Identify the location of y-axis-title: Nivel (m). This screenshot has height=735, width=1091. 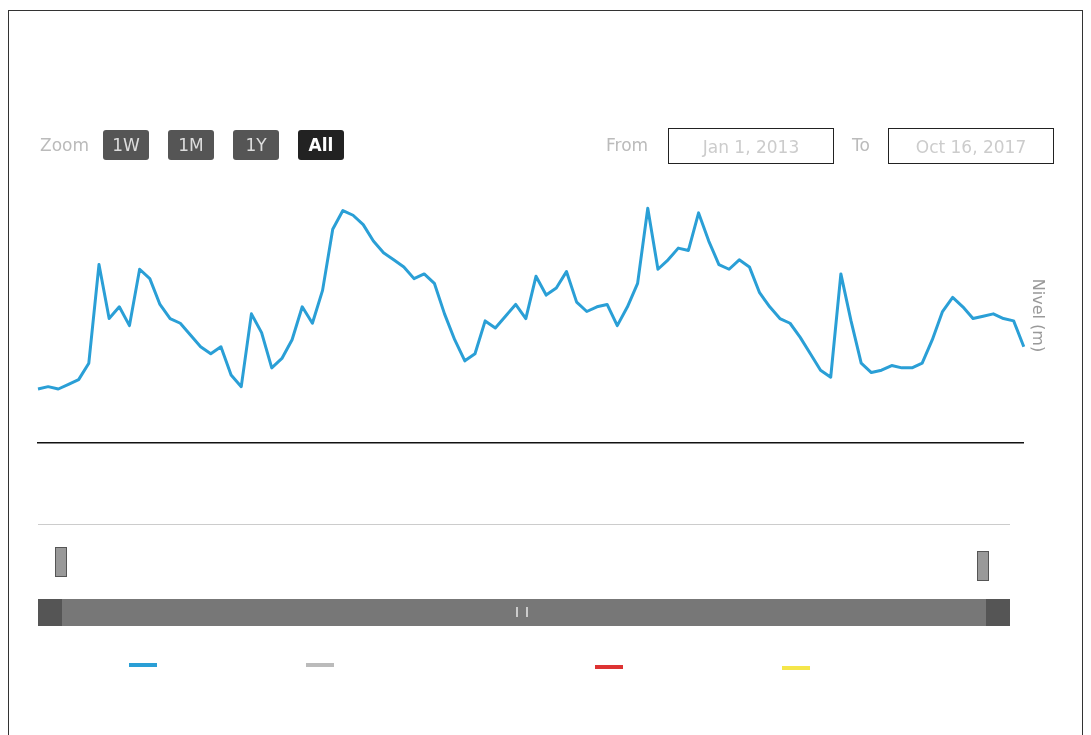
(1039, 315).